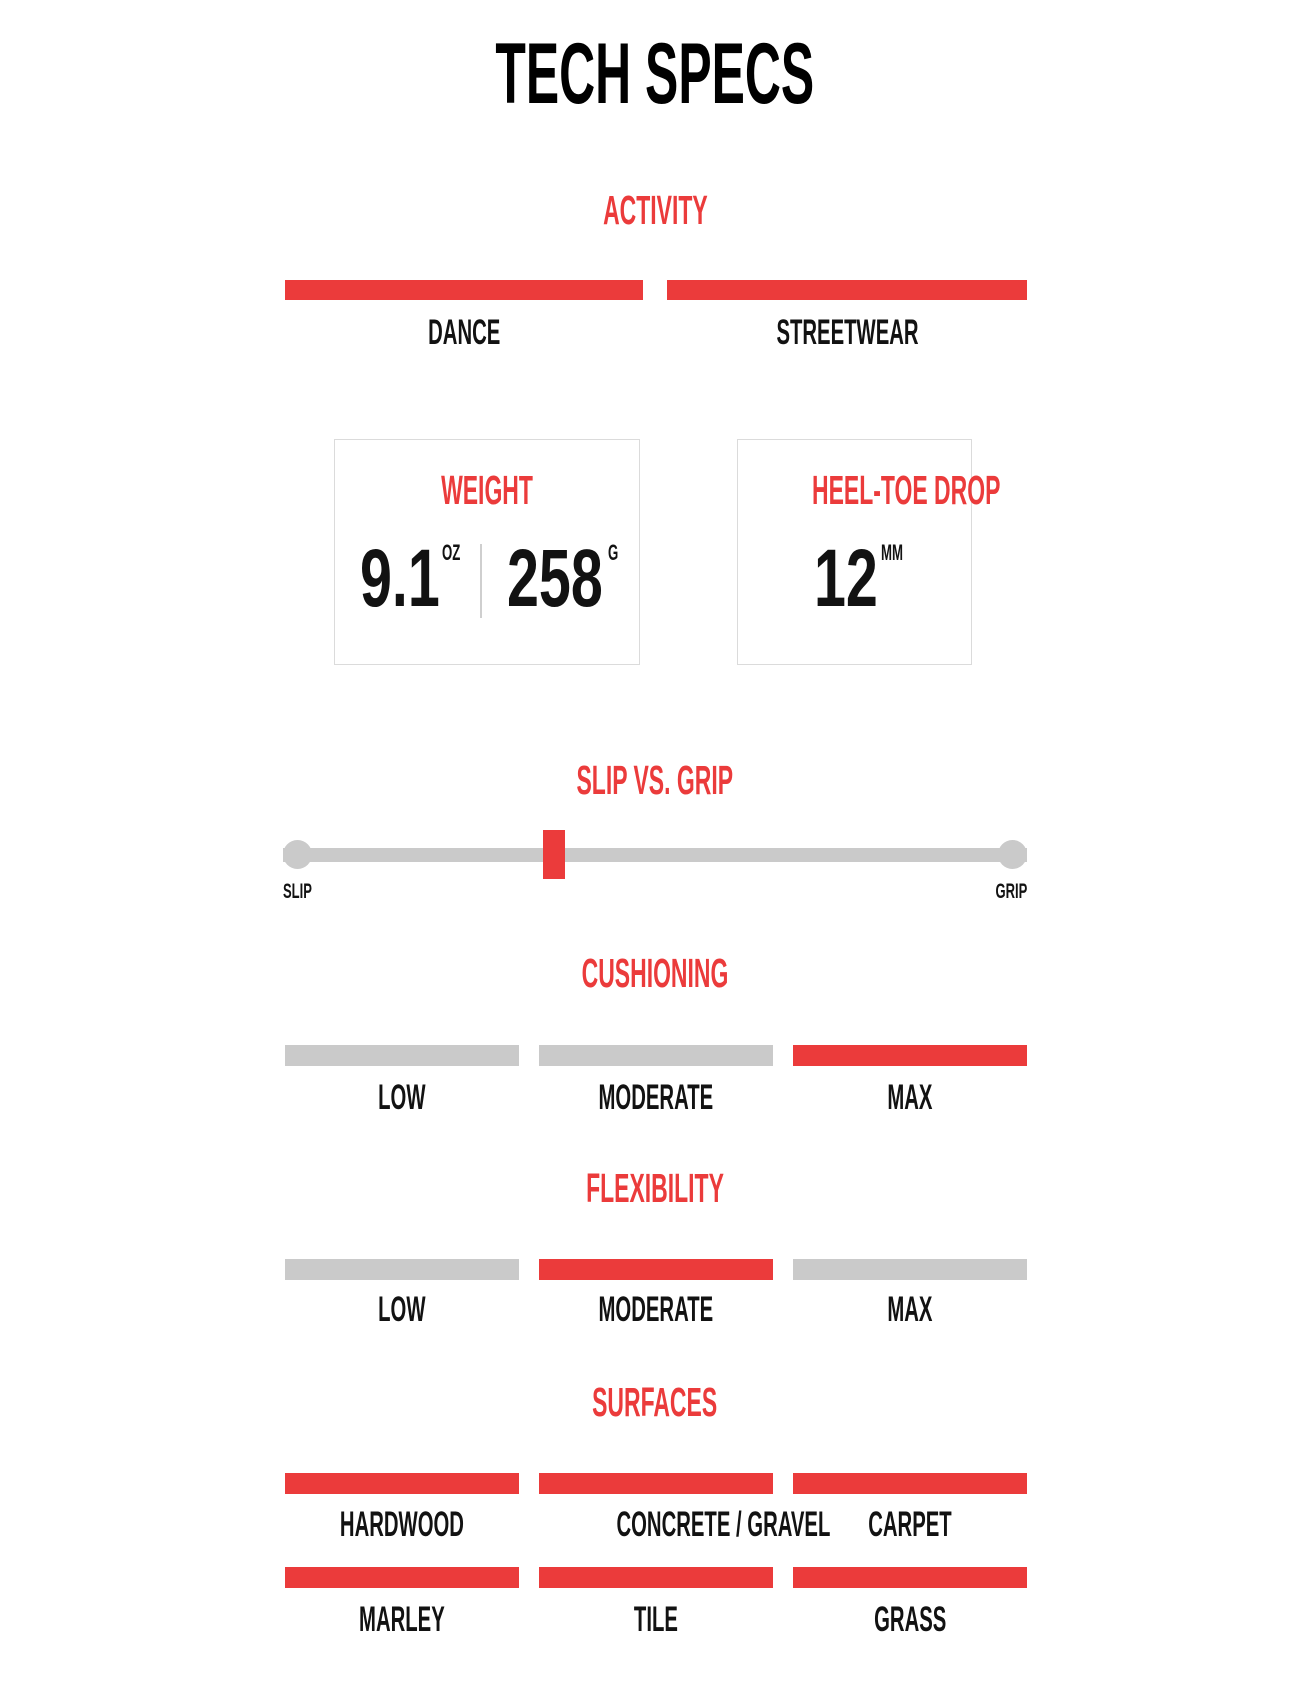 The width and height of the screenshot is (1310, 1686). What do you see at coordinates (297, 891) in the screenshot?
I see `slip-label: SLIP` at bounding box center [297, 891].